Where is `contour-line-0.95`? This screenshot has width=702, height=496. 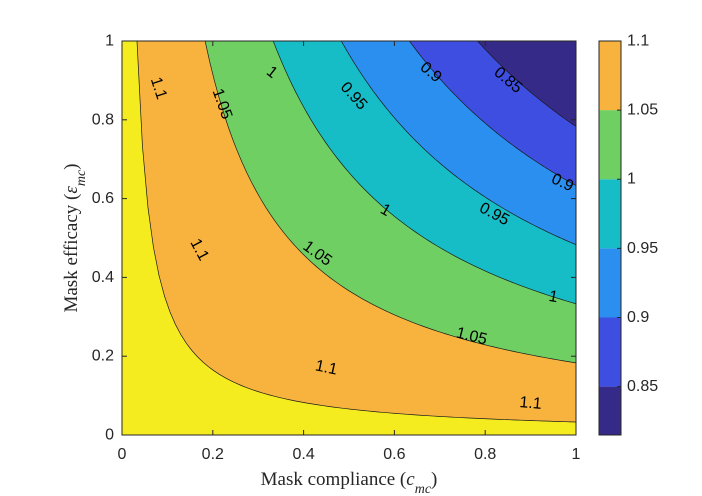
contour-line-0.95 is located at coordinates (458, 143).